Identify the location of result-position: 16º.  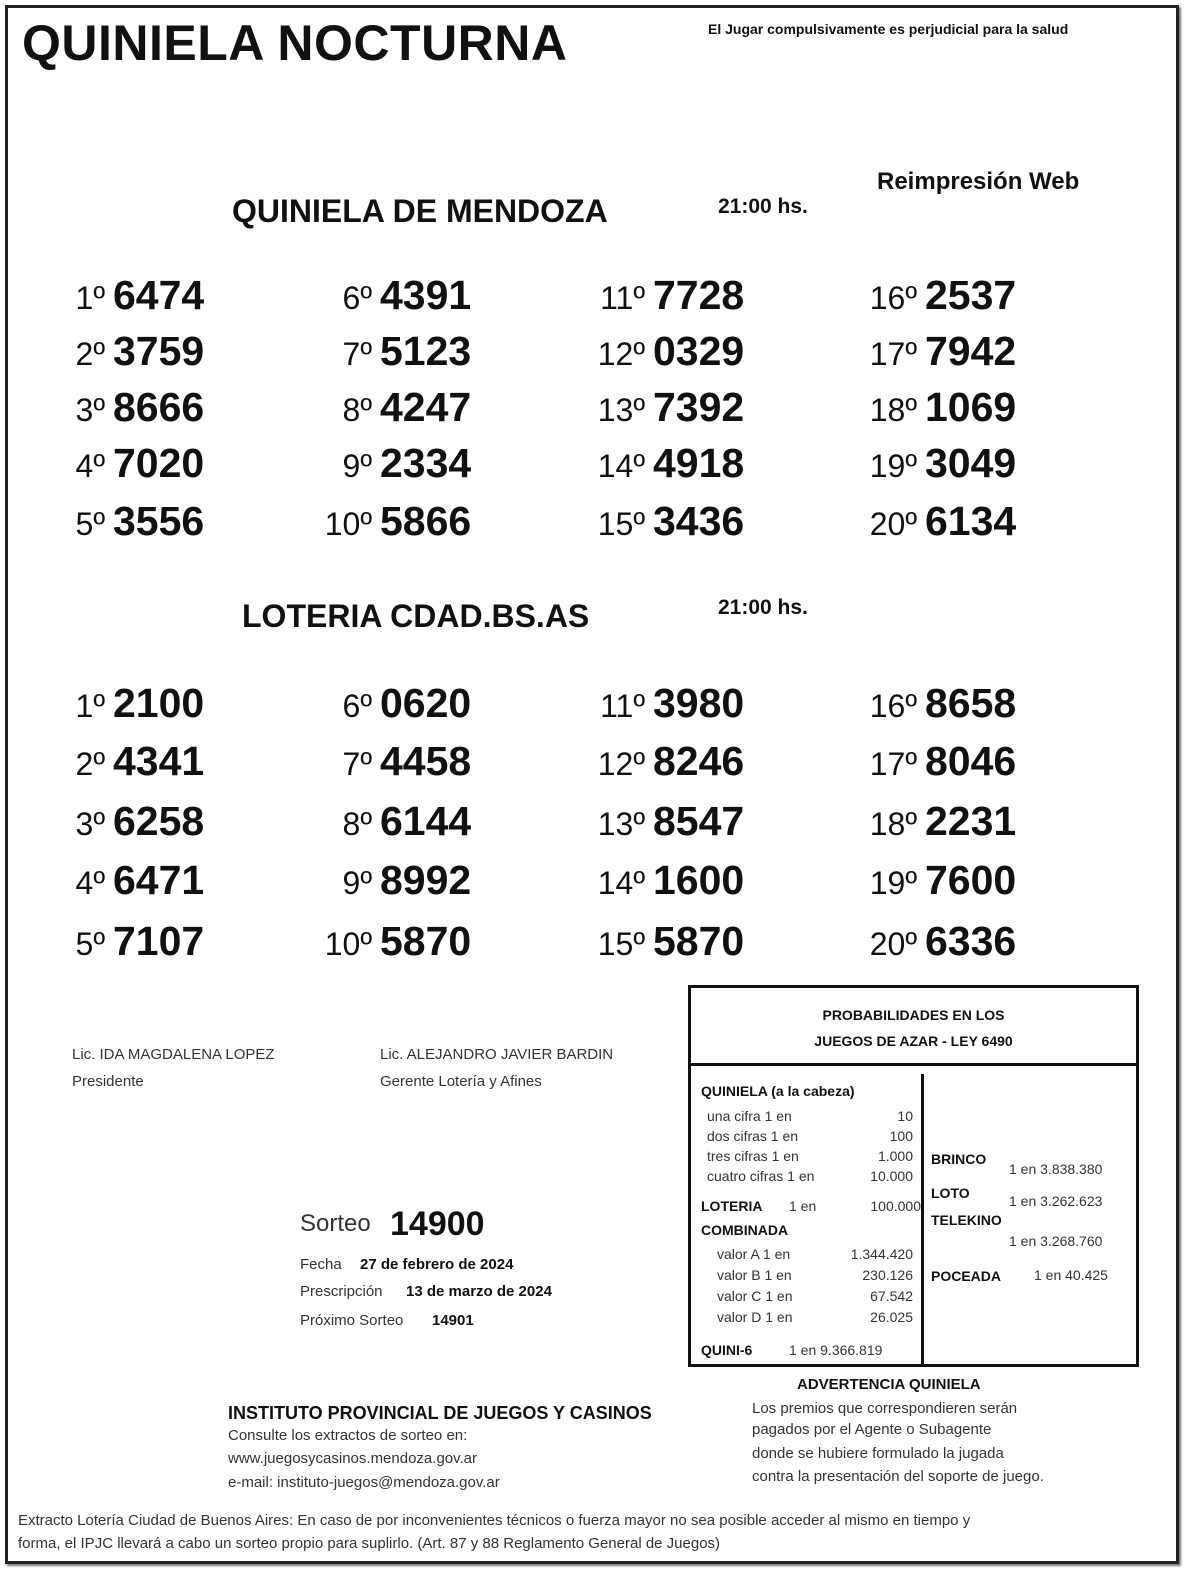
(893, 298).